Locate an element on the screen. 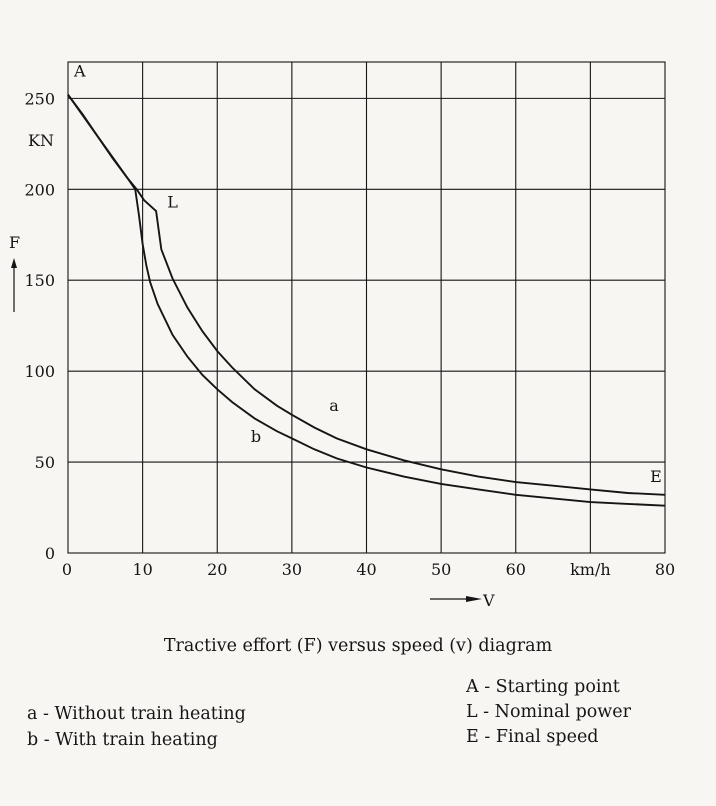 Image resolution: width=716 pixels, height=806 pixels. x-axis-arrow-icon is located at coordinates (456, 599).